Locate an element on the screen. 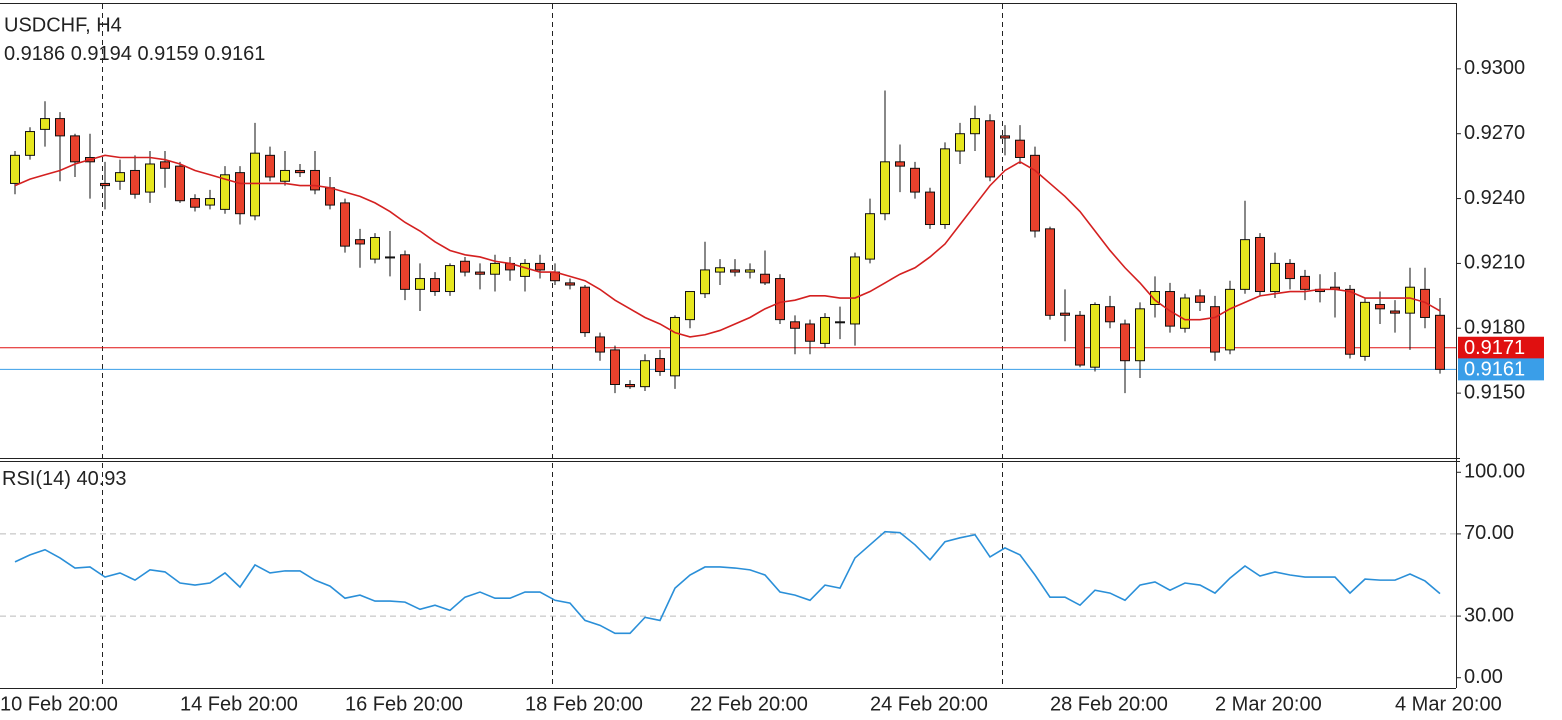 This screenshot has height=720, width=1562. high-value: 0.9194 is located at coordinates (101, 54).